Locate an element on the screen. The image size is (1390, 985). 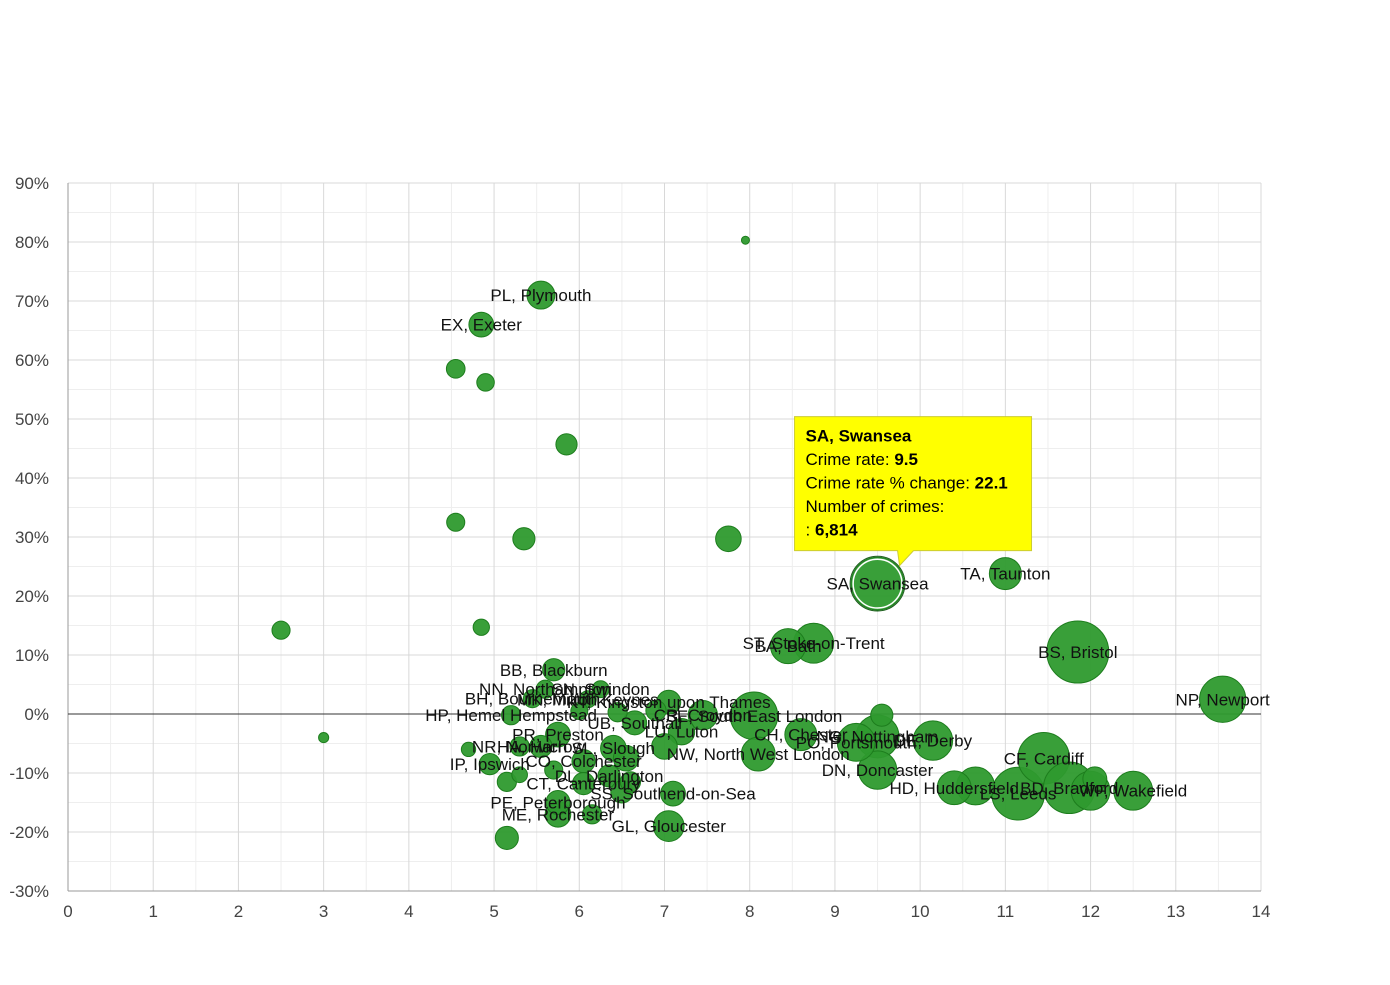
bubble-label: DN, Doncaster is located at coordinates (878, 770).